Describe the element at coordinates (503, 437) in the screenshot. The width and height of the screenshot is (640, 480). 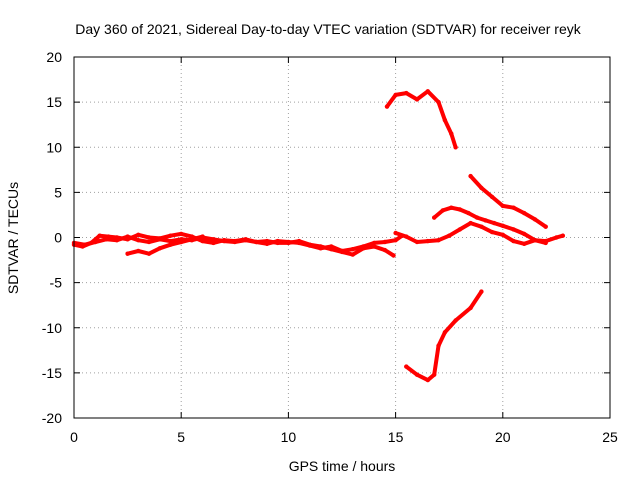
I see `x-tick-label: 20` at that location.